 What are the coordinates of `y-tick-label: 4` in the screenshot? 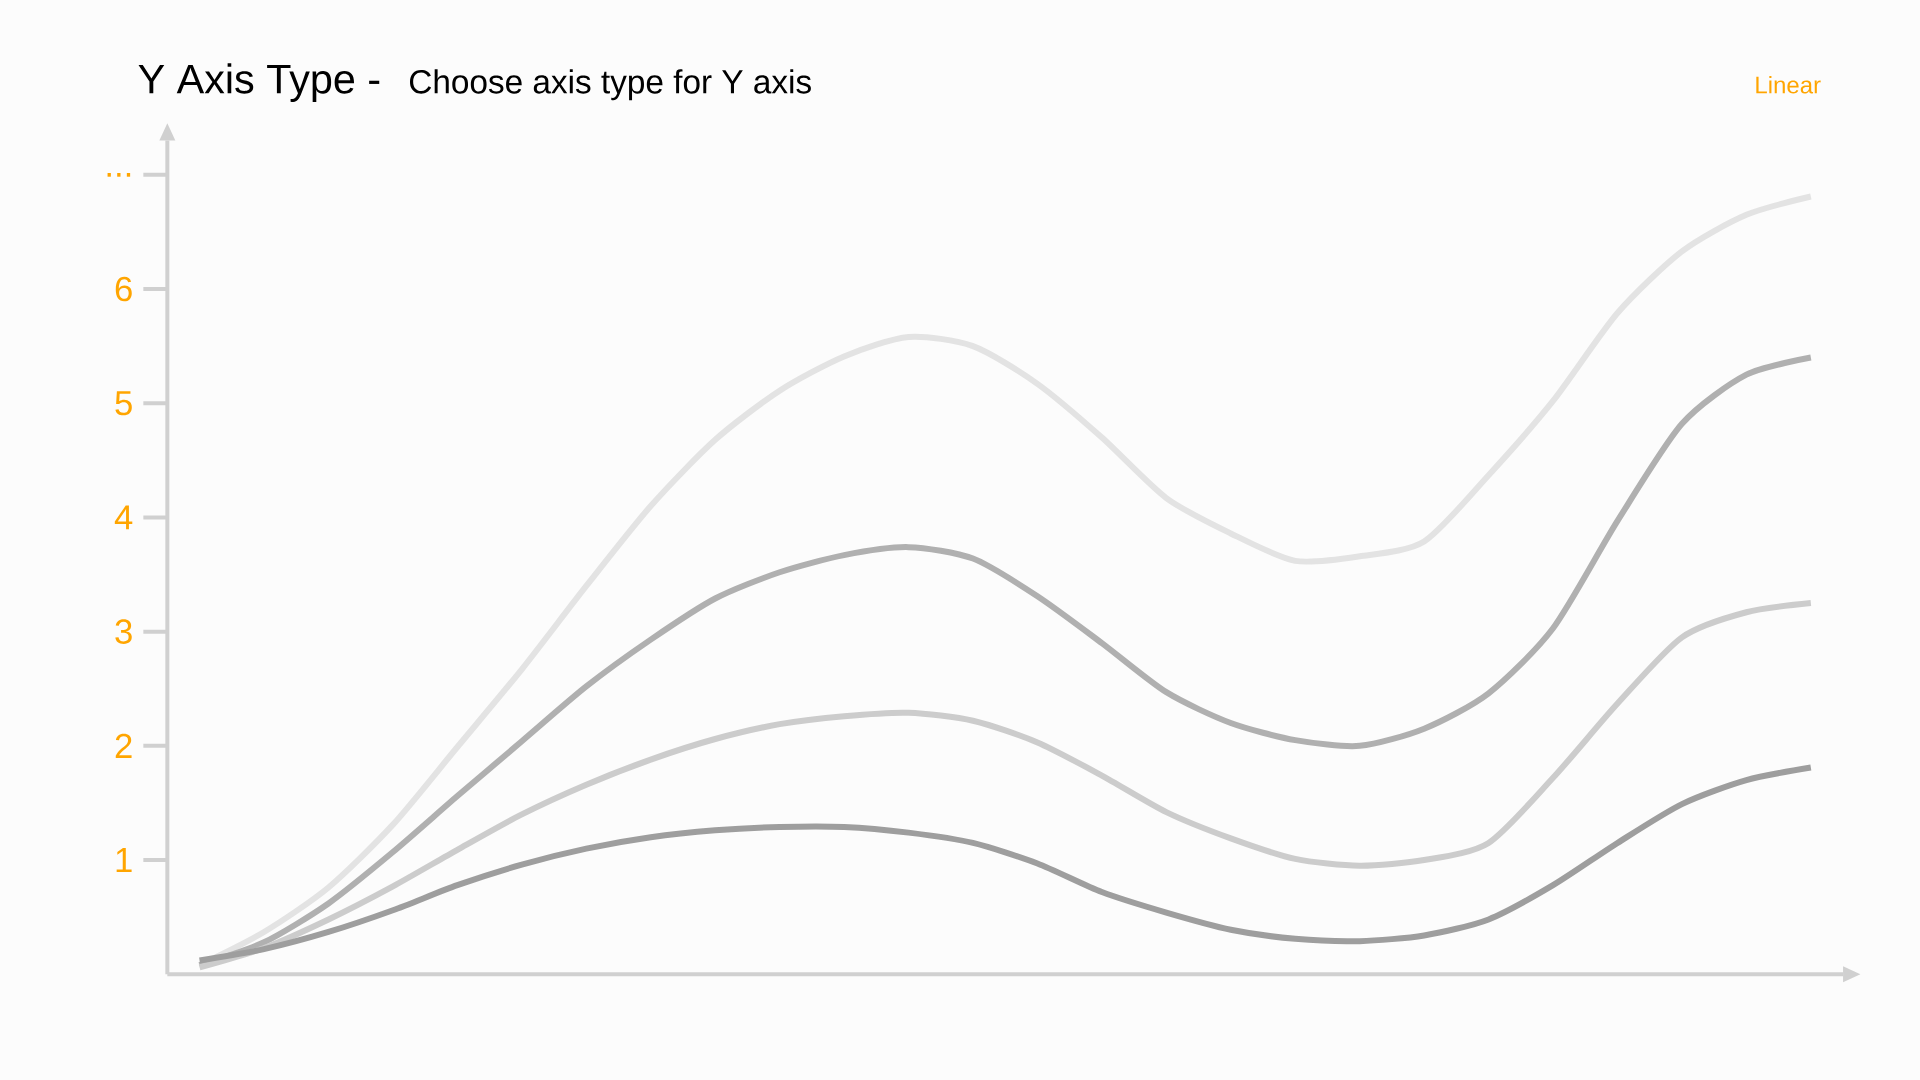 It's located at (123, 517).